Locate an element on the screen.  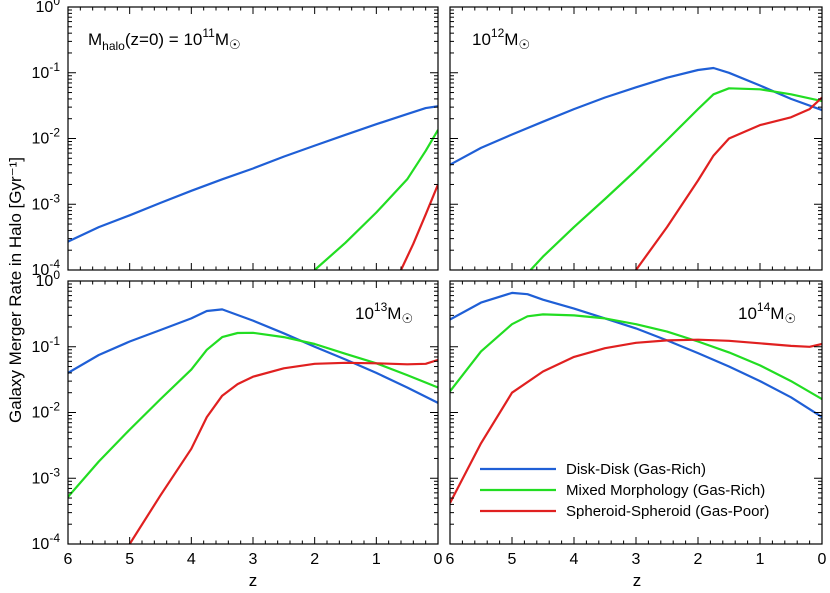
panel-label: 1012M☉ is located at coordinates (501, 39).